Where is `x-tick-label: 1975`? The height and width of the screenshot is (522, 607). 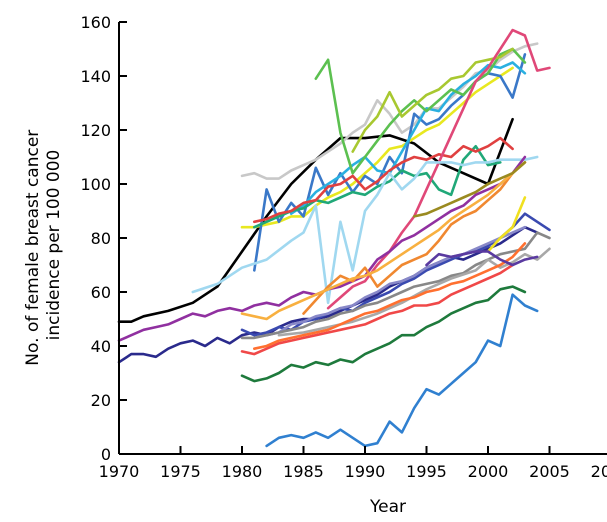 x-tick-label: 1975 is located at coordinates (180, 471).